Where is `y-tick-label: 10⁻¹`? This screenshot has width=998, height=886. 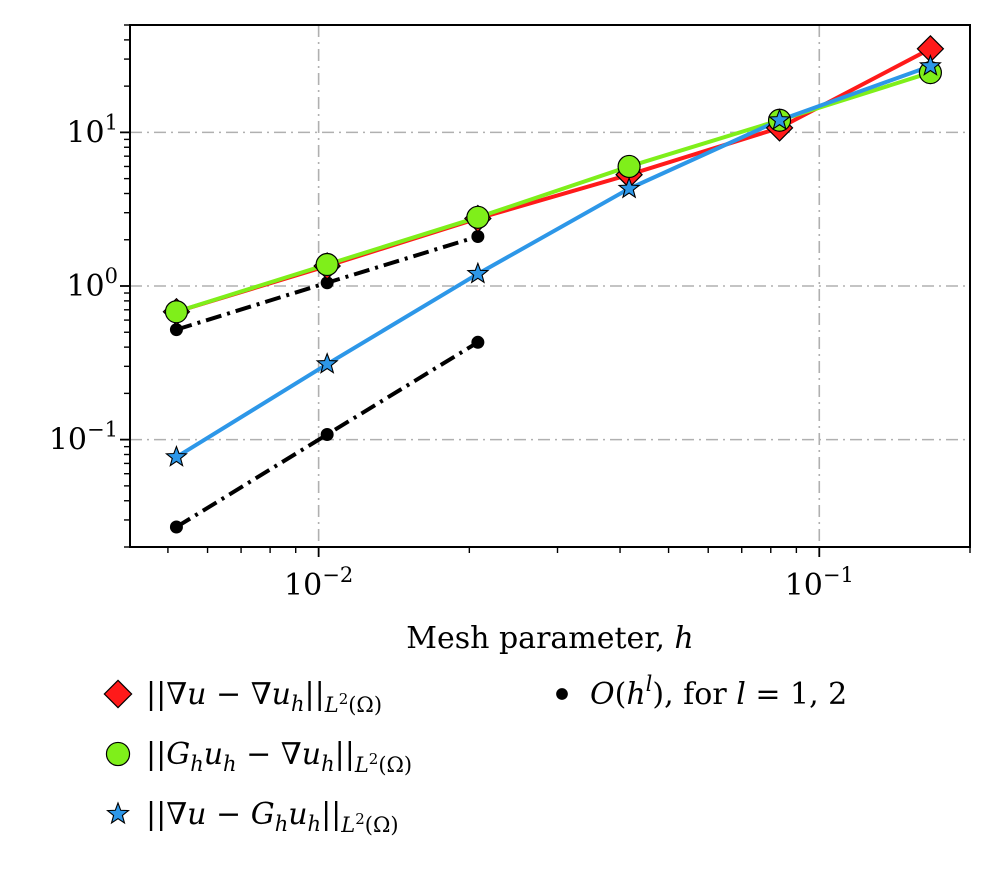
y-tick-label: 10⁻¹ is located at coordinates (83, 438).